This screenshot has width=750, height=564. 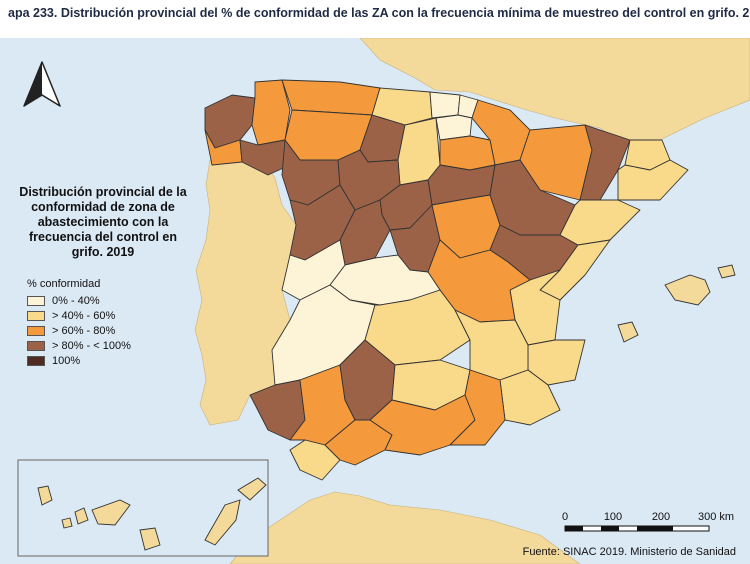 What do you see at coordinates (81, 516) in the screenshot?
I see `island-la-gomera` at bounding box center [81, 516].